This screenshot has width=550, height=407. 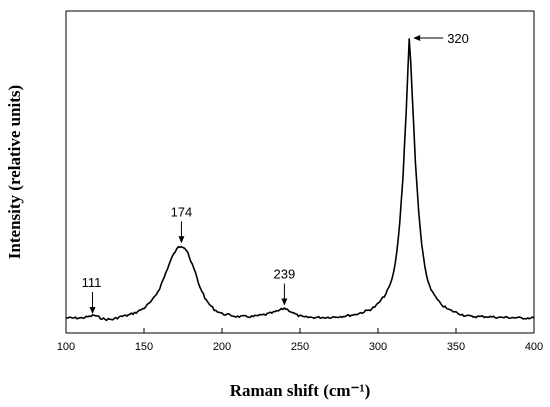 What do you see at coordinates (378, 347) in the screenshot?
I see `x-tick-label: 300` at bounding box center [378, 347].